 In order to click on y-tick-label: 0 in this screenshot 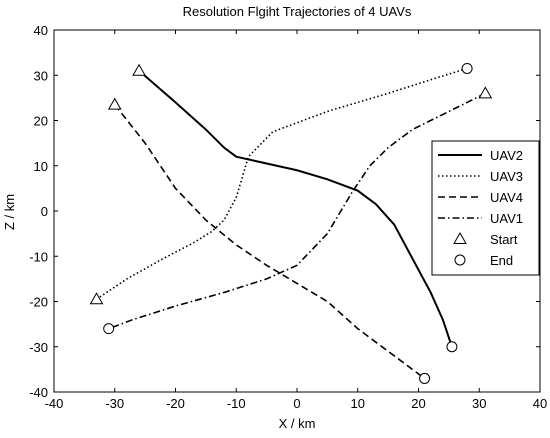, I will do `click(44, 211)`.